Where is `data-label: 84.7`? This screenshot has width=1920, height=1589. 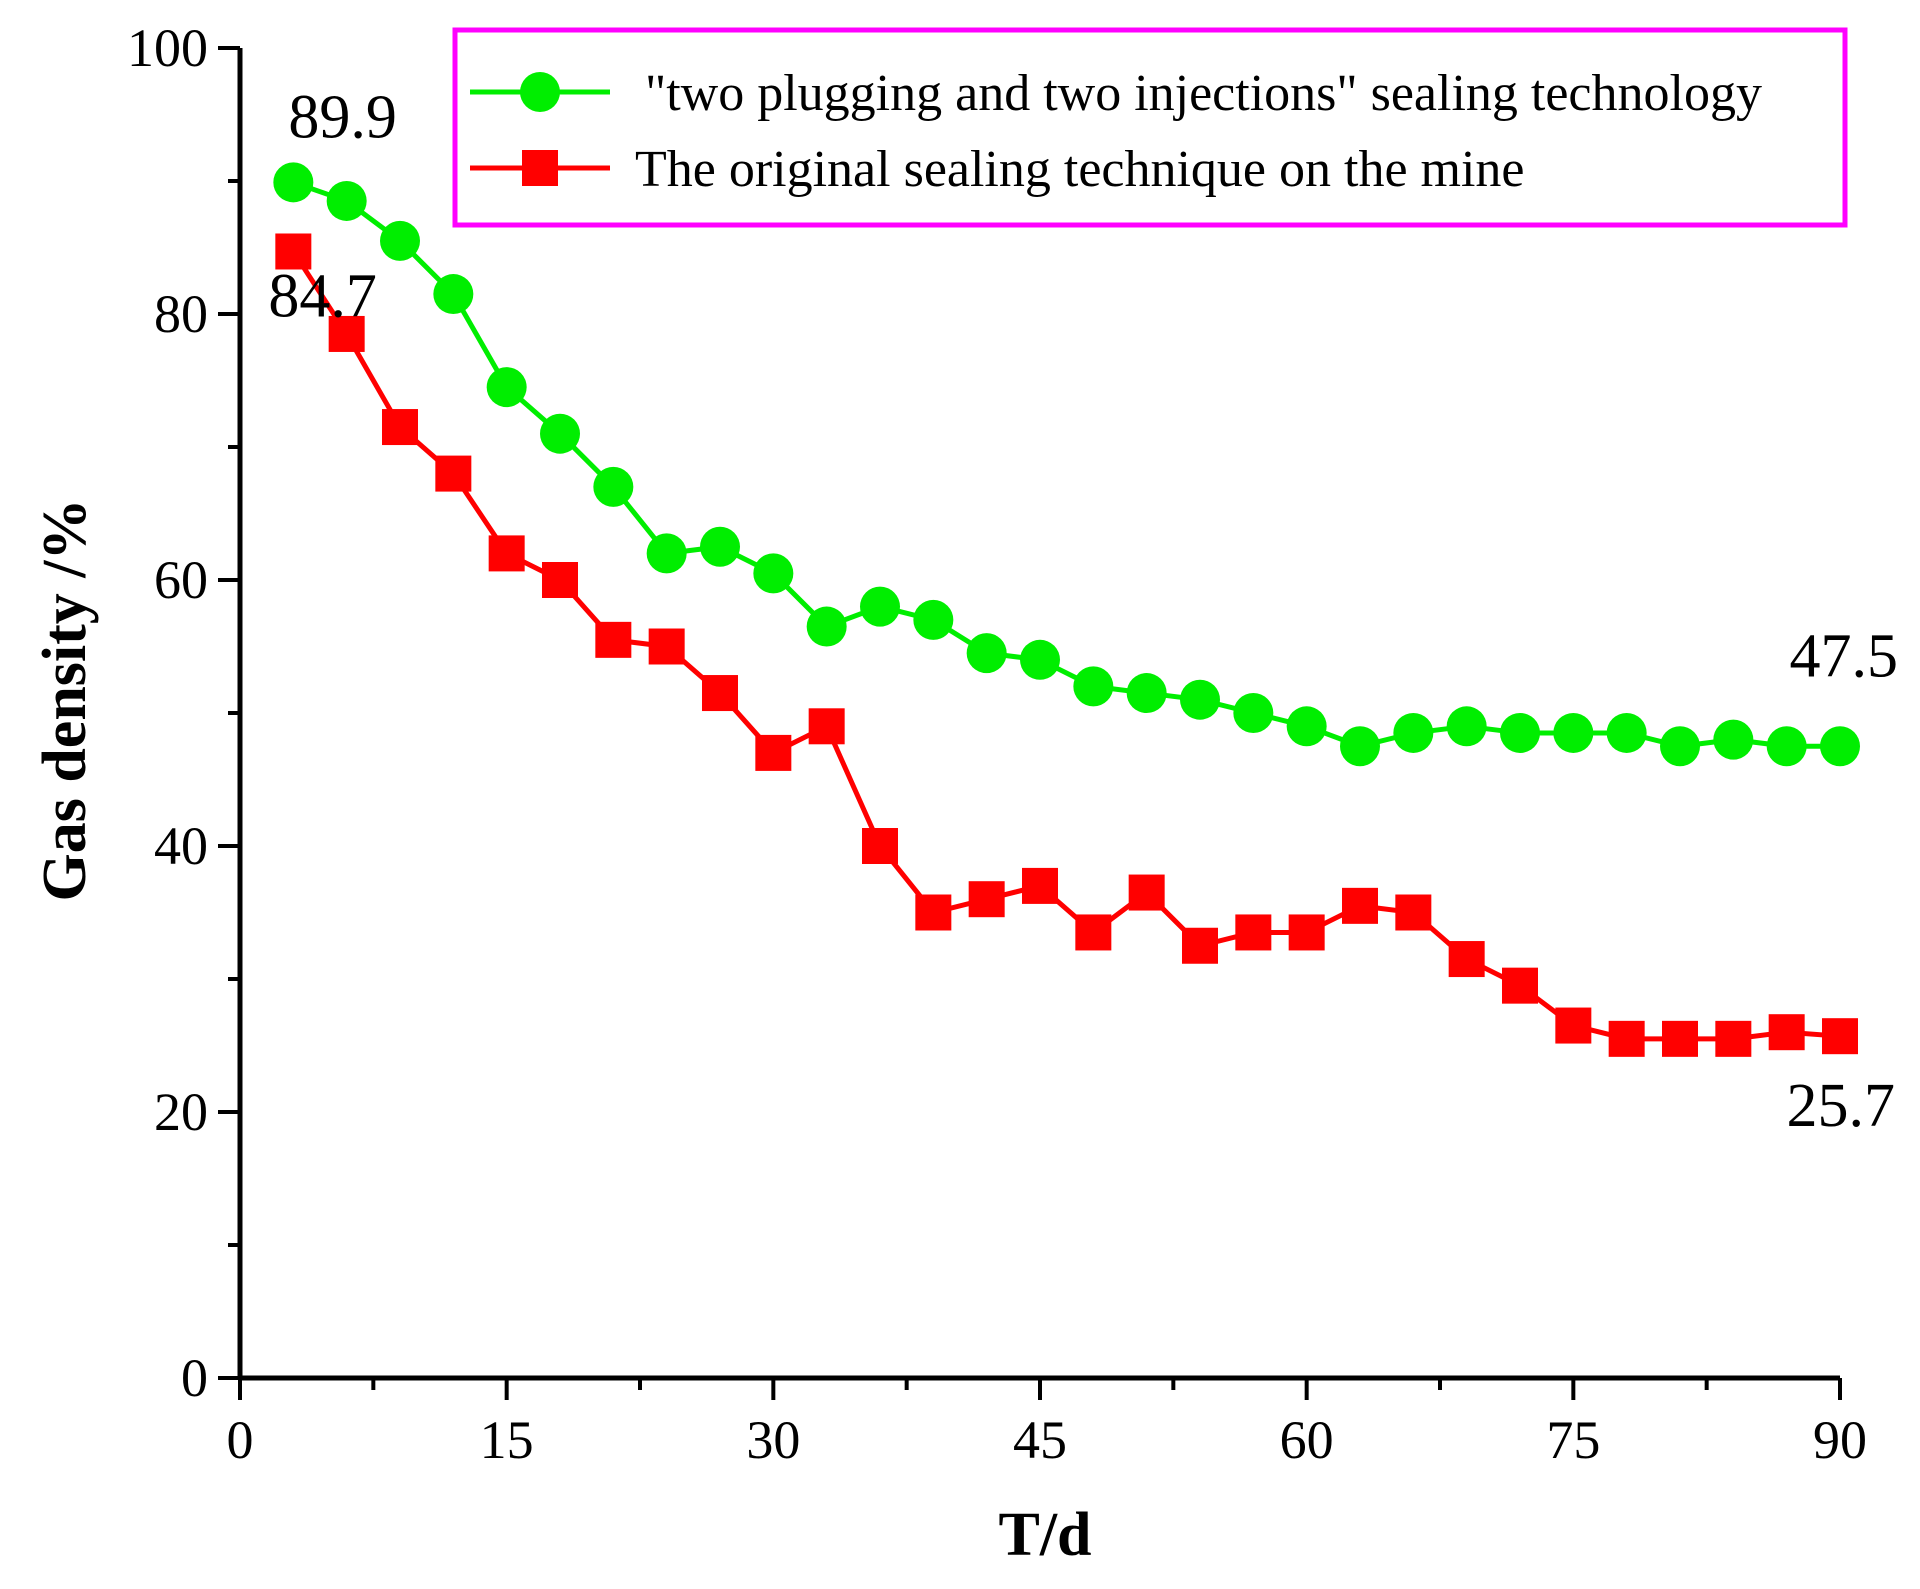 data-label: 84.7 is located at coordinates (322, 296).